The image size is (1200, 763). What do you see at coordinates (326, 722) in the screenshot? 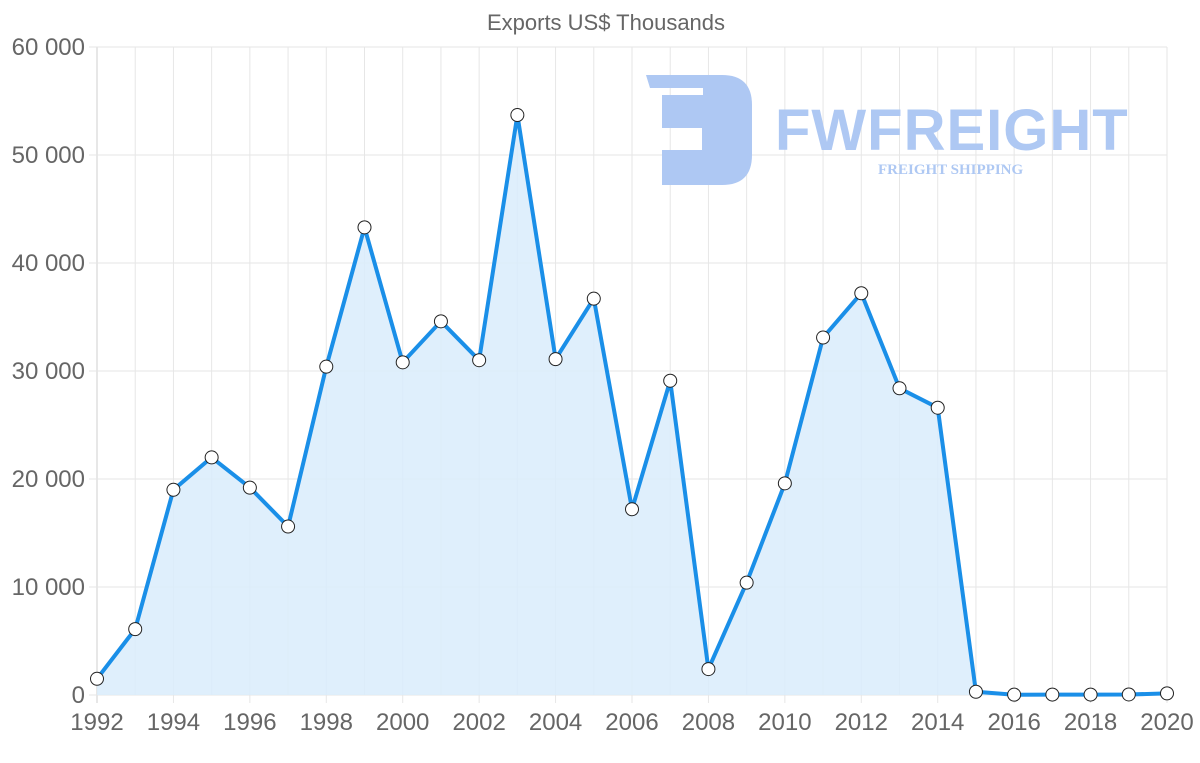
I see `x-tick-label: 1998` at bounding box center [326, 722].